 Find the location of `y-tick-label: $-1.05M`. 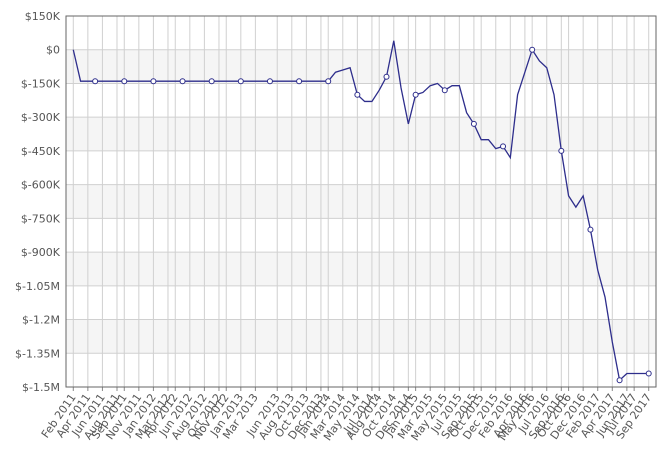

y-tick-label: $-1.05M is located at coordinates (37, 286).